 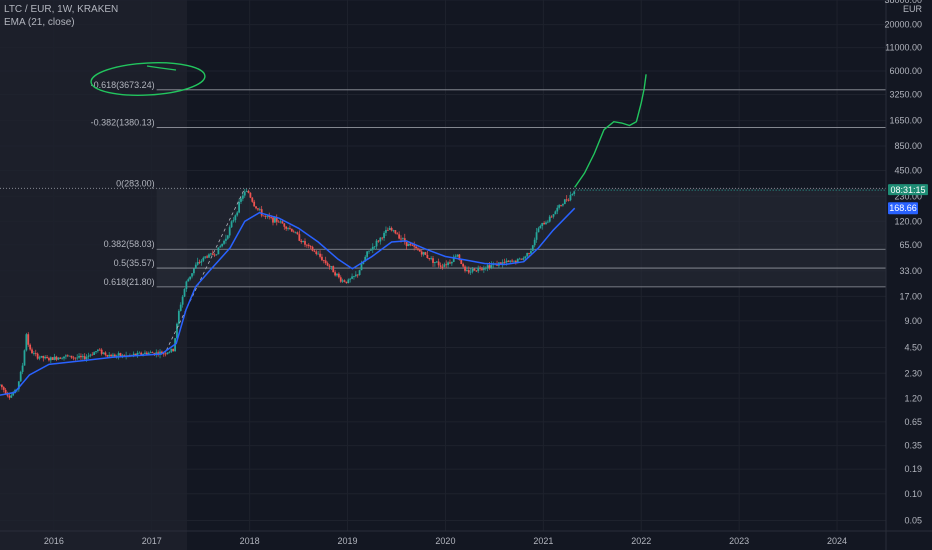 What do you see at coordinates (908, 171) in the screenshot?
I see `price-tick-label: 450.00` at bounding box center [908, 171].